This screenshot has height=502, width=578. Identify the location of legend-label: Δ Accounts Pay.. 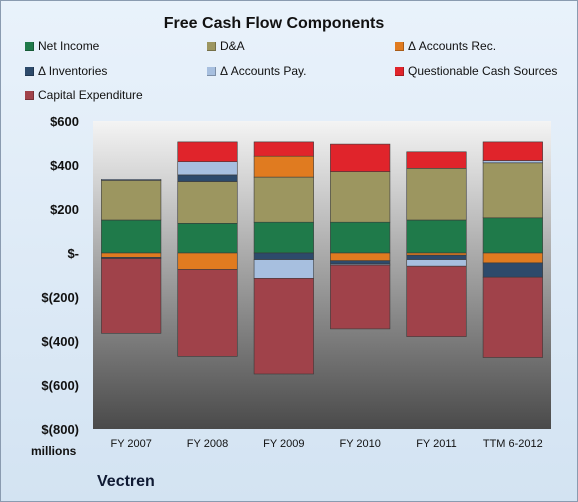
(263, 71).